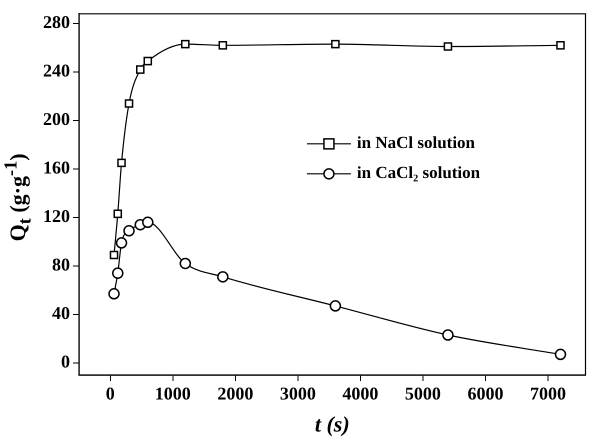 This screenshot has width=592, height=445. Describe the element at coordinates (416, 142) in the screenshot. I see `legend-label: in NaCl solution` at that location.